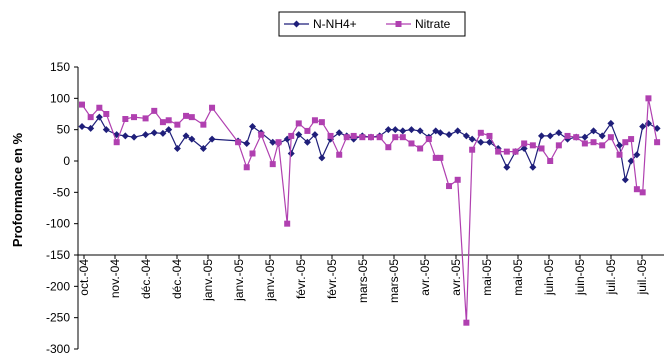 This screenshot has width=670, height=356. Describe the element at coordinates (64, 130) in the screenshot. I see `y-tick-label: 50` at that location.